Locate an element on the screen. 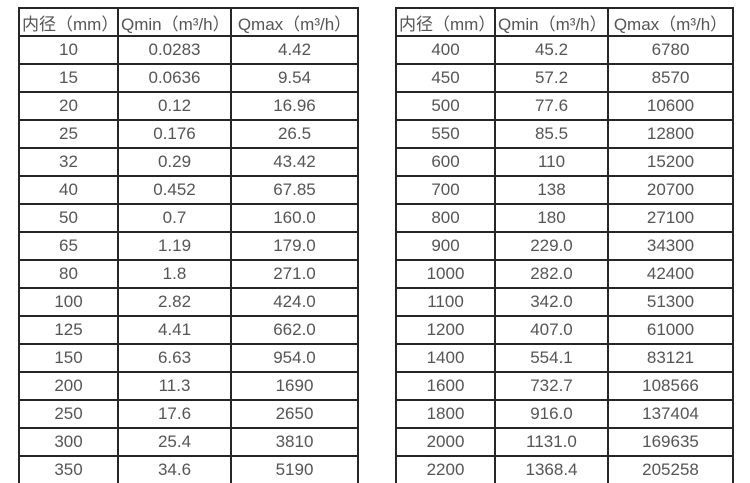 The width and height of the screenshot is (750, 483). table-row: 150 6.63 954.0 is located at coordinates (188, 358).